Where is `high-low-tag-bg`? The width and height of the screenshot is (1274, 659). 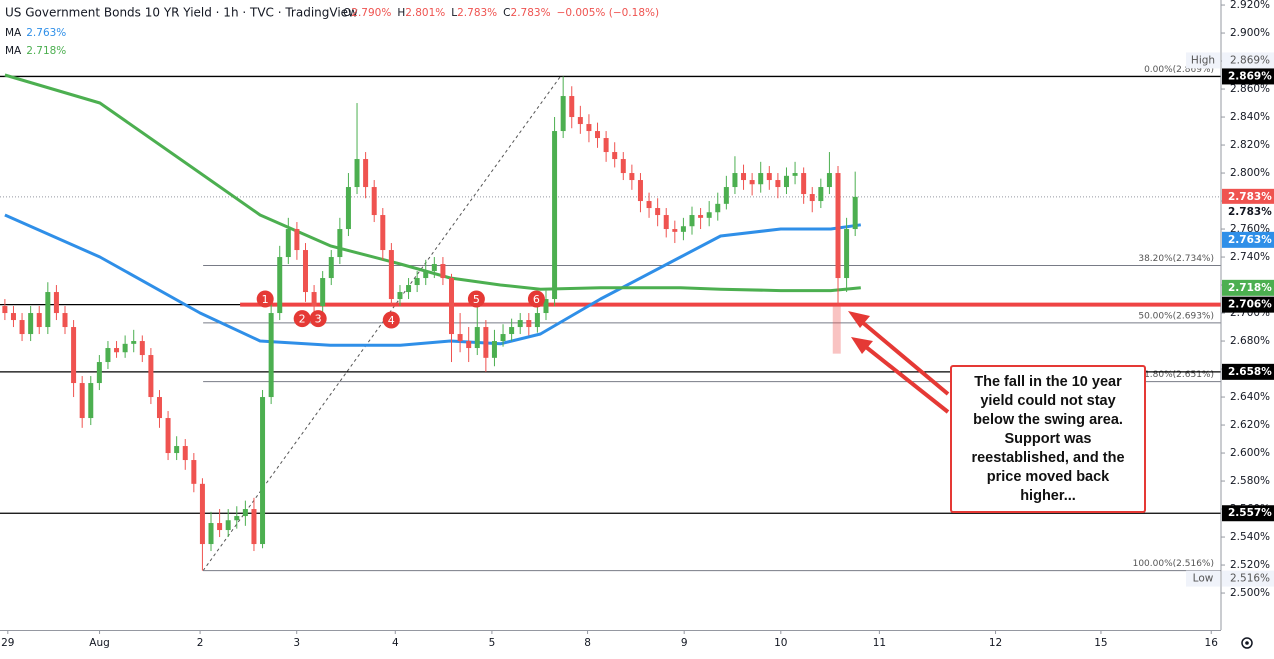 high-low-tag-bg is located at coordinates (1203, 60).